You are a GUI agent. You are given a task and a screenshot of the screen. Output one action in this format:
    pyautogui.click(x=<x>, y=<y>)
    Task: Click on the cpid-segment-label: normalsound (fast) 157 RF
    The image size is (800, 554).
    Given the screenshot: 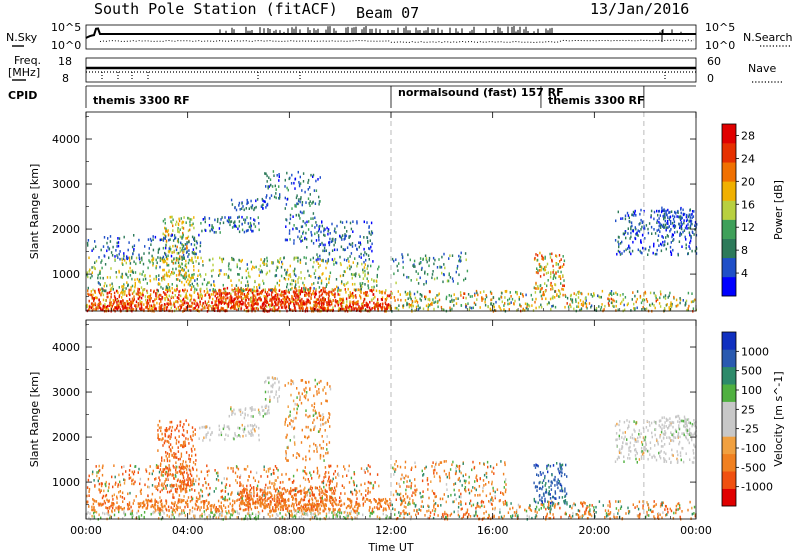 What is the action you would take?
    pyautogui.click(x=481, y=92)
    